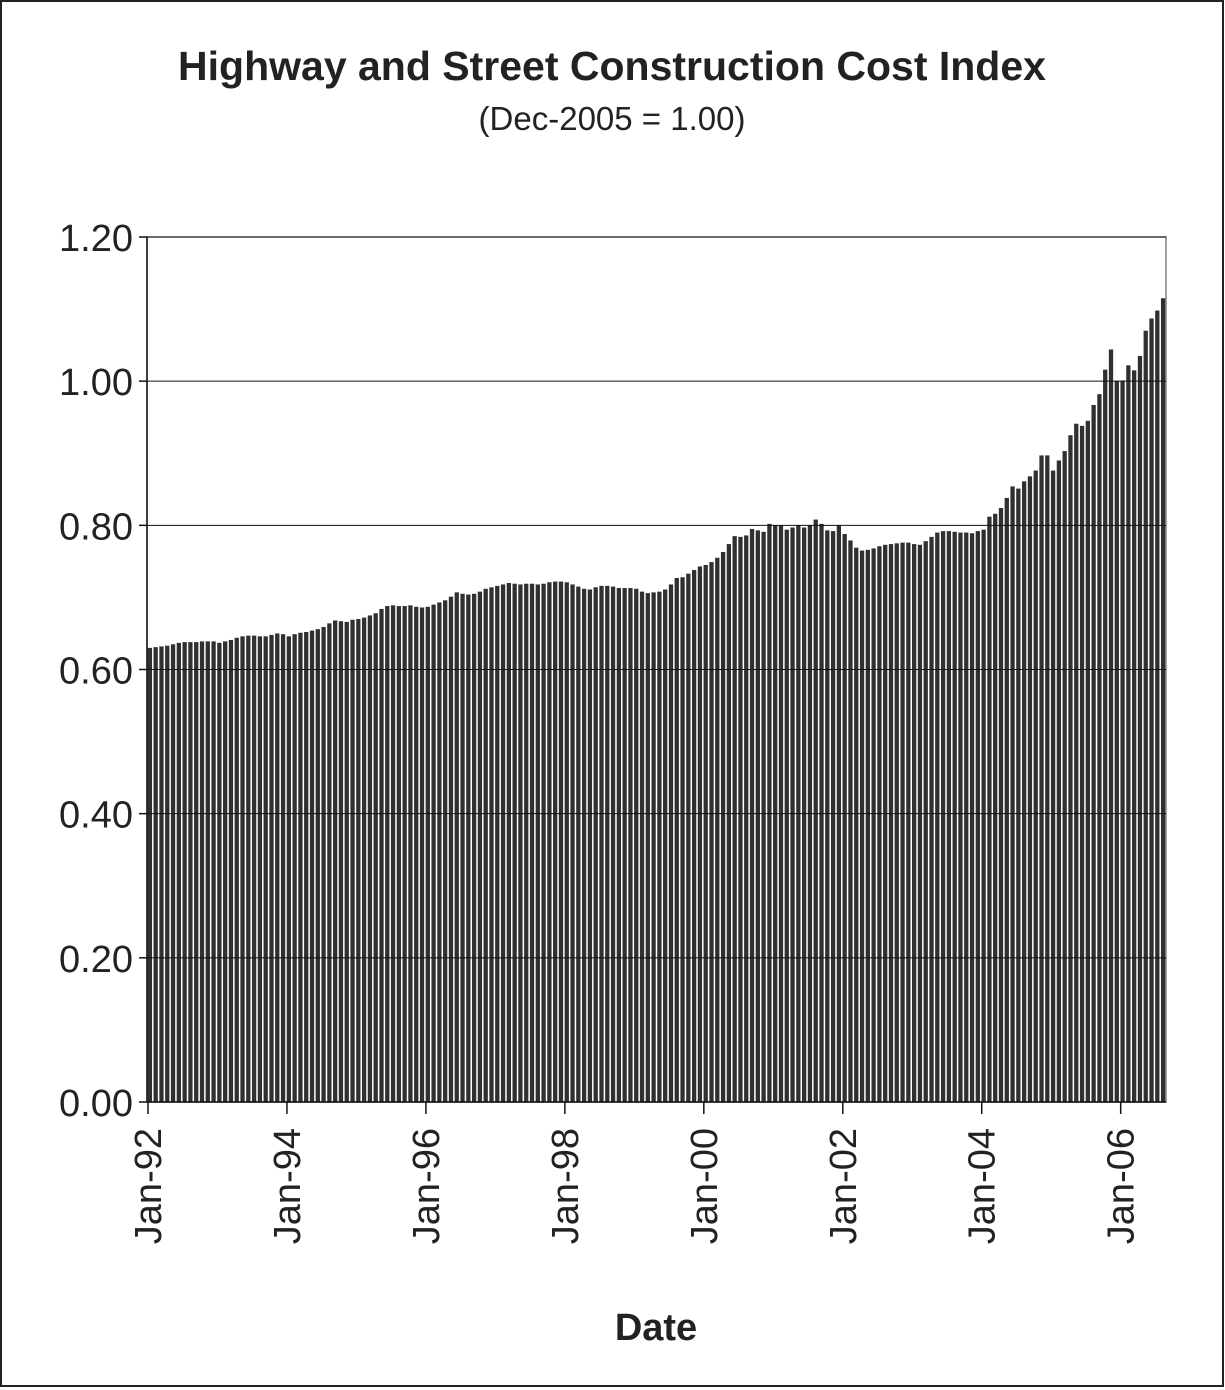  Describe the element at coordinates (427, 1186) in the screenshot. I see `x-tick-label: Jan-96` at that location.